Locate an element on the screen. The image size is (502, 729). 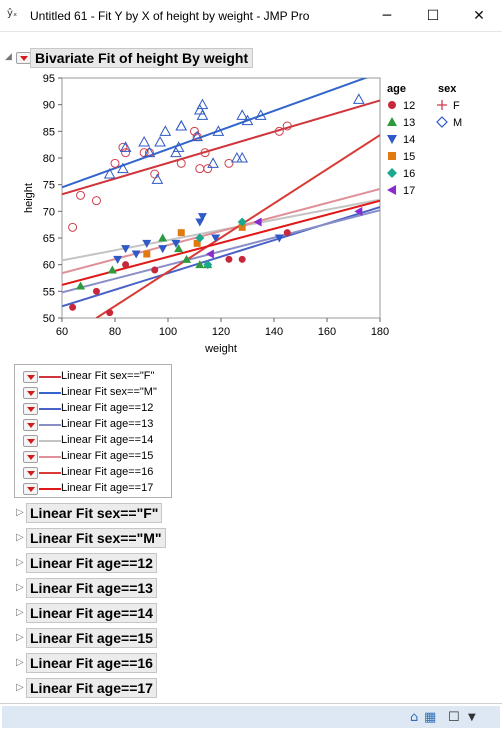
fits-legend-item: Linear Fit age==16 is located at coordinates (95, 473).